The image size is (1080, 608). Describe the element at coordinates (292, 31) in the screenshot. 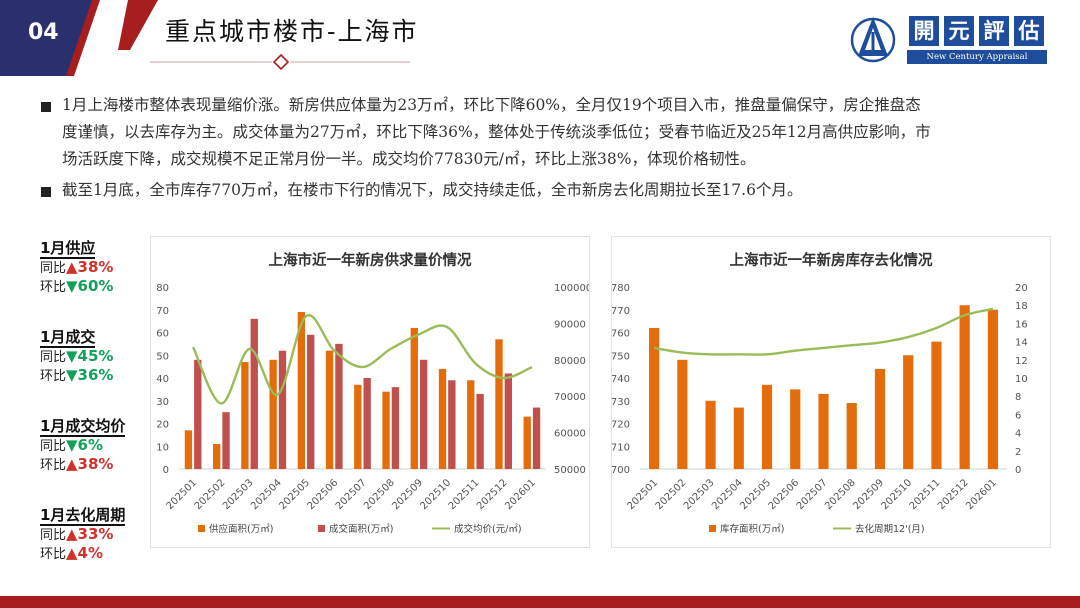

I see `page-title: 重点城市楼市-上海市` at that location.